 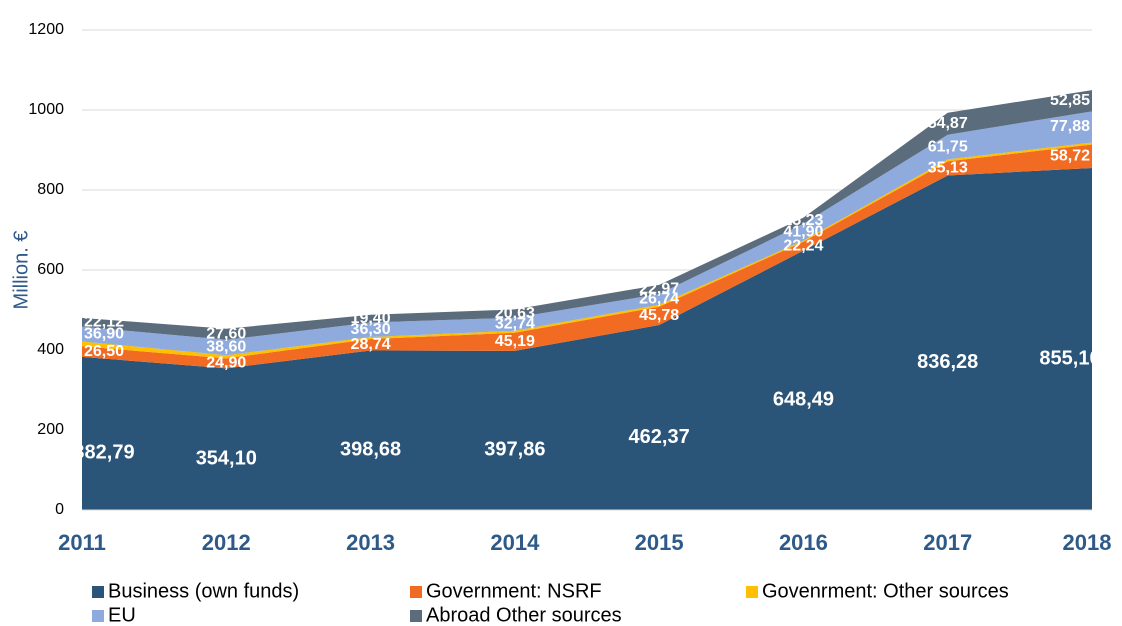 I want to click on data-label: 382,79, so click(x=103, y=453).